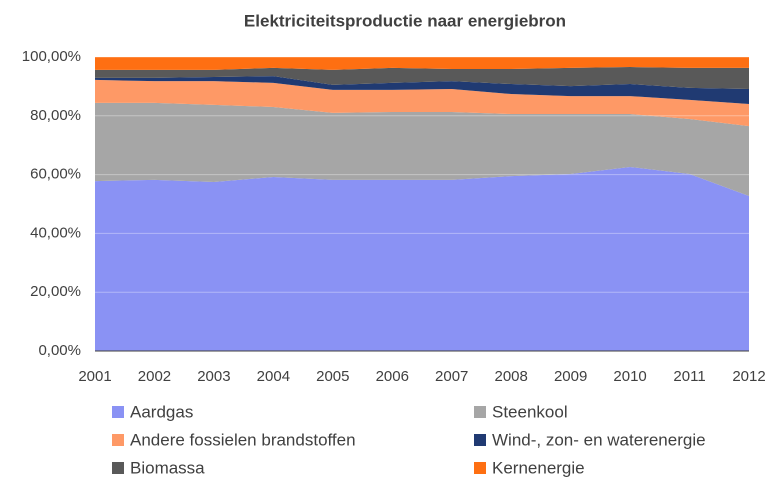 The image size is (766, 485). What do you see at coordinates (748, 376) in the screenshot?
I see `x-tick-label: 2012` at bounding box center [748, 376].